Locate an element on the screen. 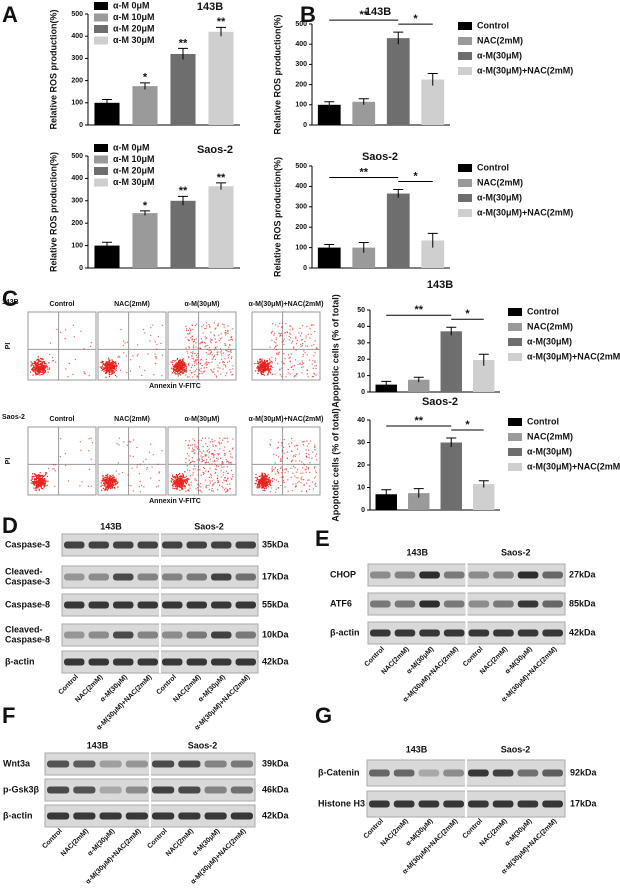 The height and width of the screenshot is (892, 620). flow-dots is located at coordinates (286, 350).